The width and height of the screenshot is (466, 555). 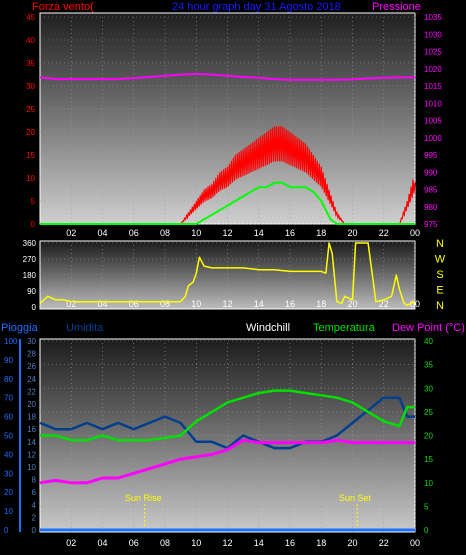 I want to click on compass-letter-W: W, so click(x=440, y=260).